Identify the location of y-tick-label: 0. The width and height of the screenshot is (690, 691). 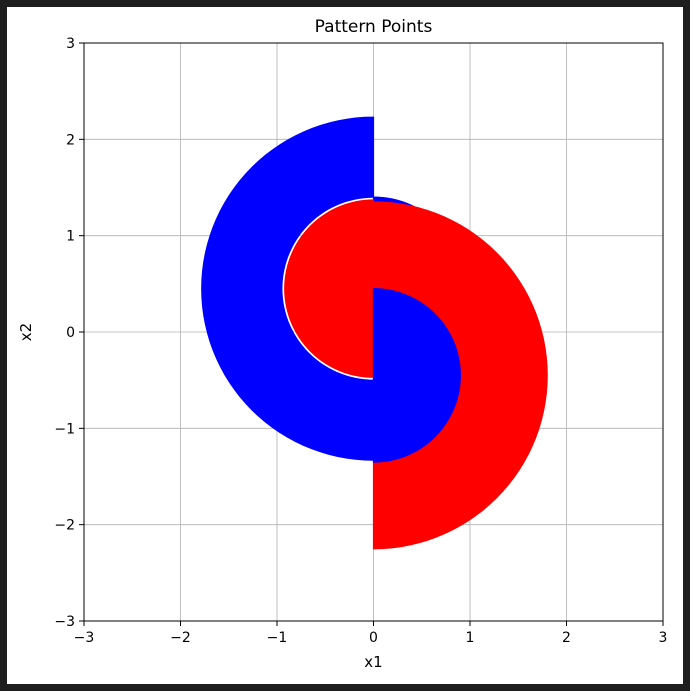
(70, 333).